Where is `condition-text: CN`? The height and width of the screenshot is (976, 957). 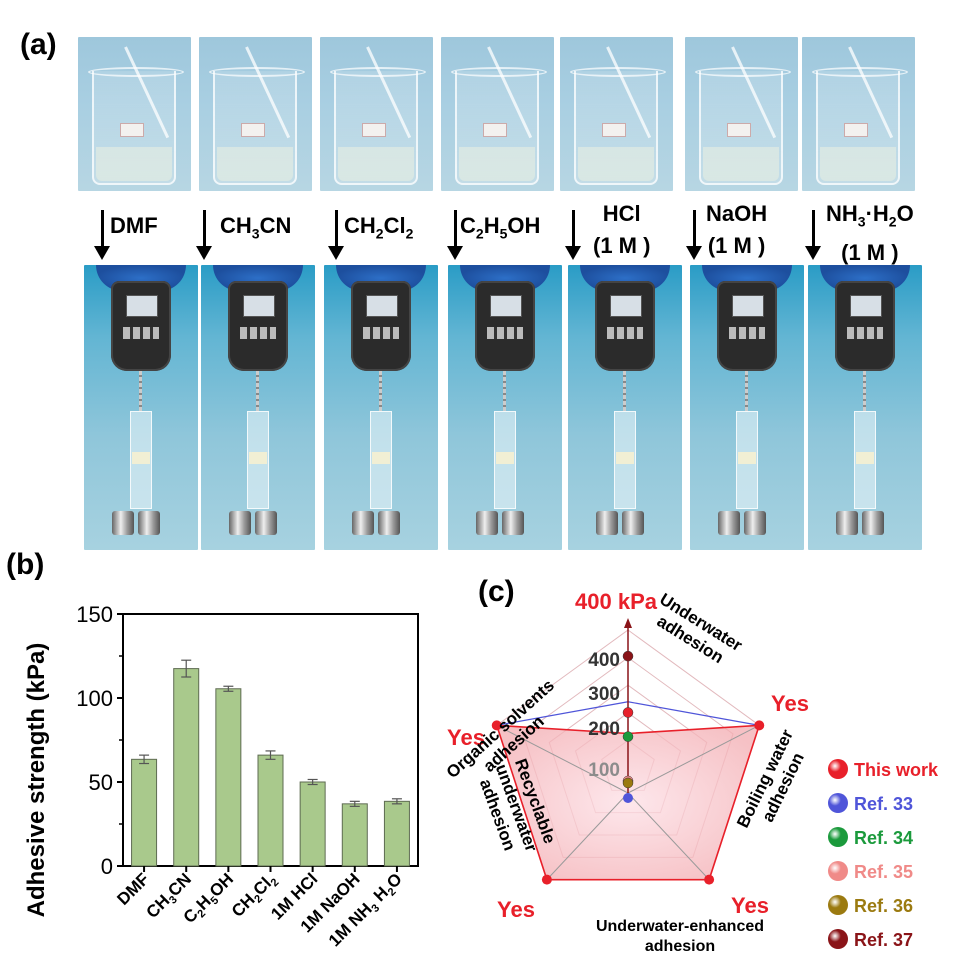 condition-text: CN is located at coordinates (275, 225).